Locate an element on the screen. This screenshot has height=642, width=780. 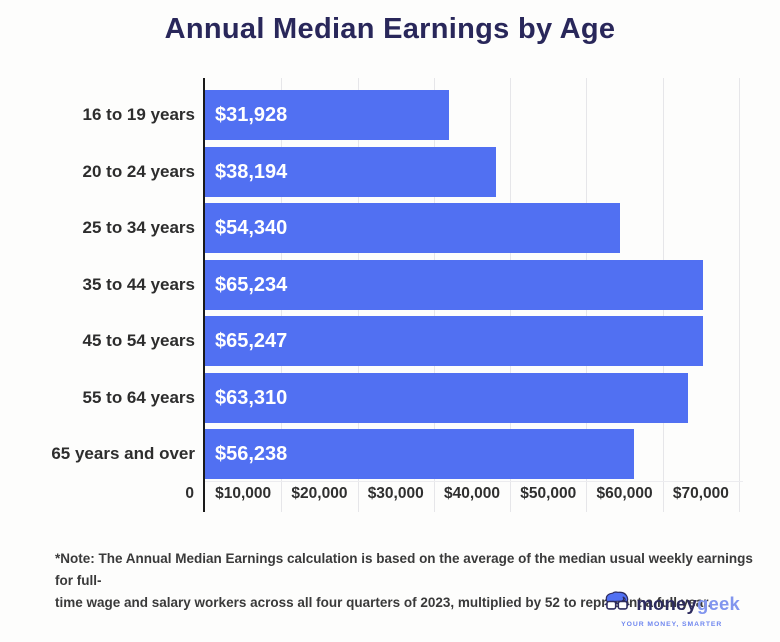
x-tick-label: $60,000 is located at coordinates (624, 493).